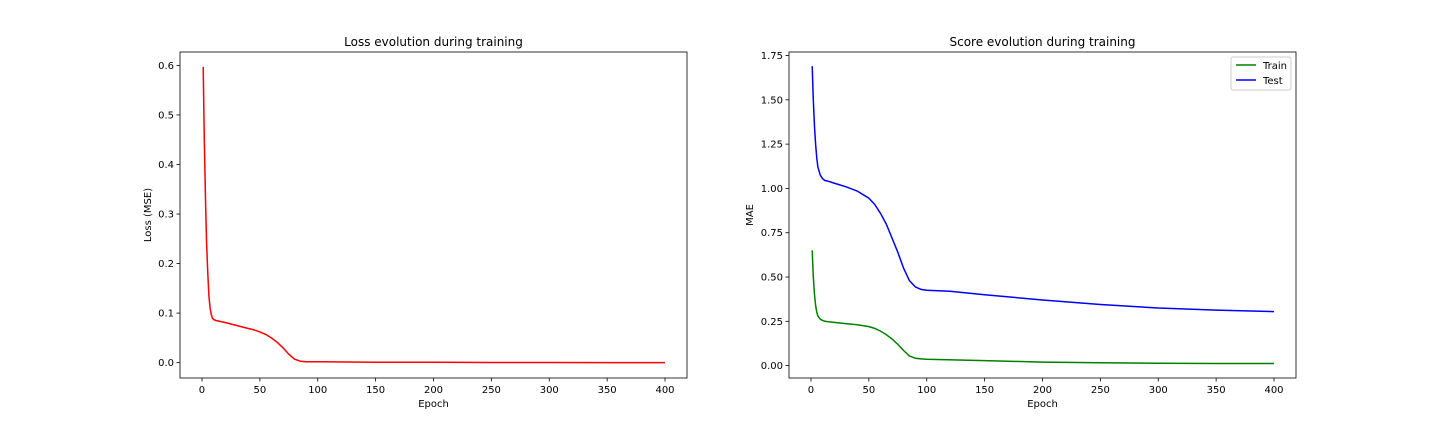  What do you see at coordinates (166, 363) in the screenshot?
I see `loss-y-tick-label: 0.0` at bounding box center [166, 363].